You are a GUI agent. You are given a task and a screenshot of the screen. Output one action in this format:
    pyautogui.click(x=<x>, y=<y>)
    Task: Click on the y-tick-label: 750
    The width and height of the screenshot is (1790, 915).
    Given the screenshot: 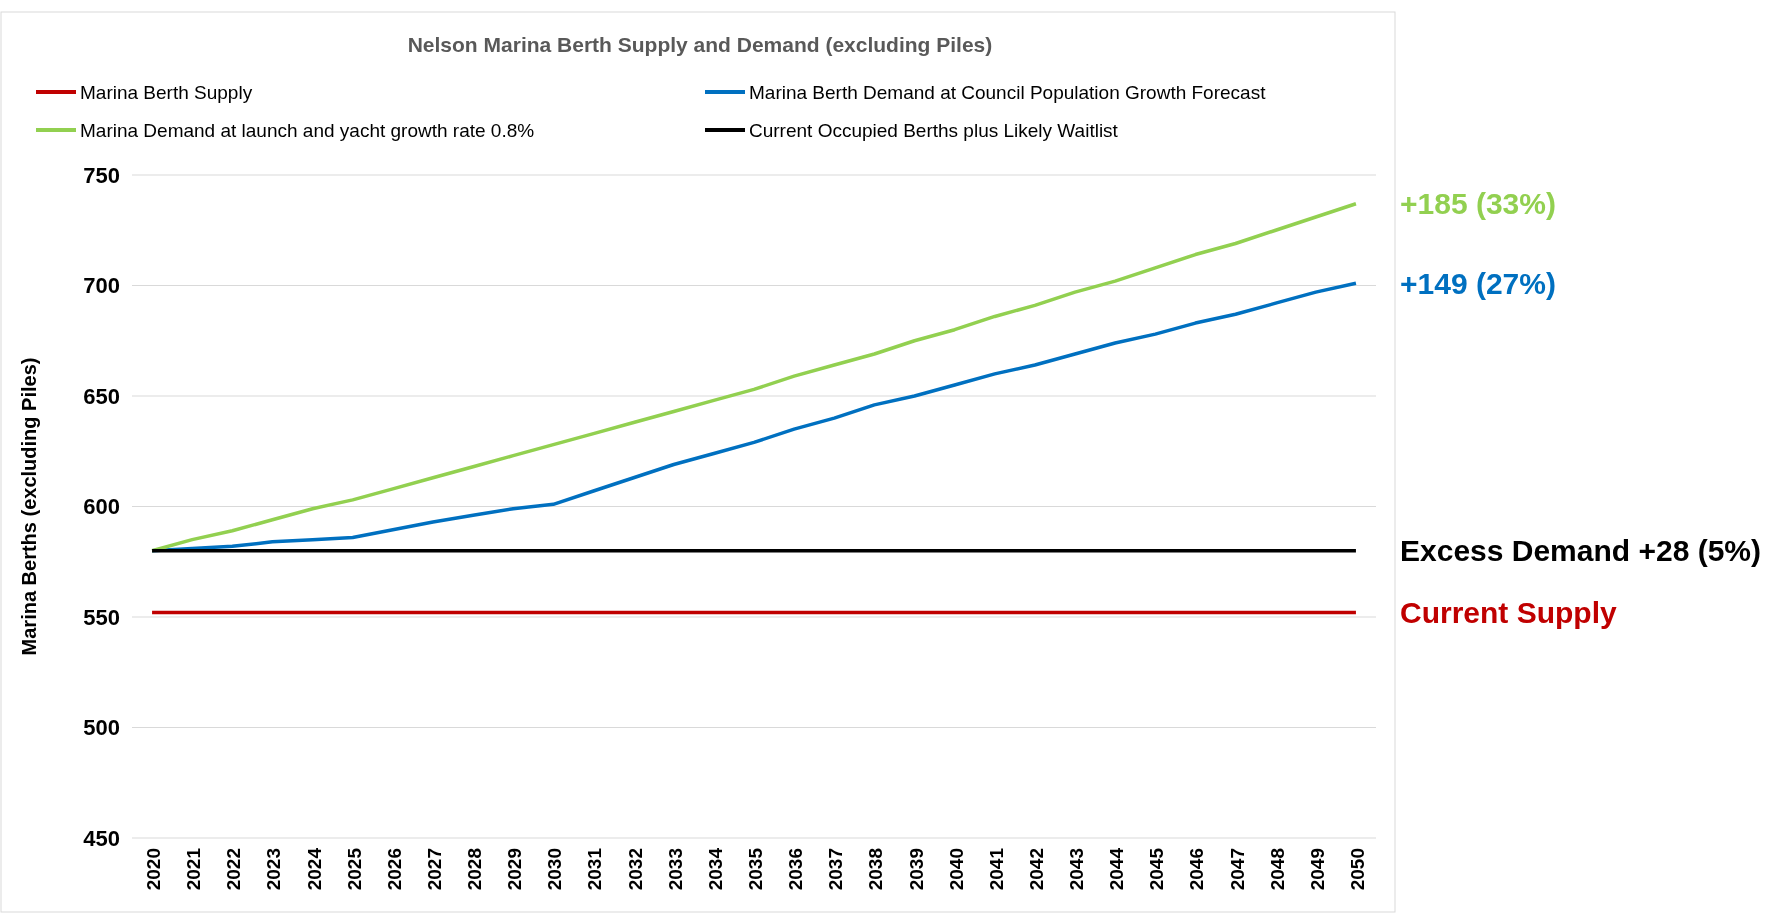 What is the action you would take?
    pyautogui.click(x=101, y=175)
    